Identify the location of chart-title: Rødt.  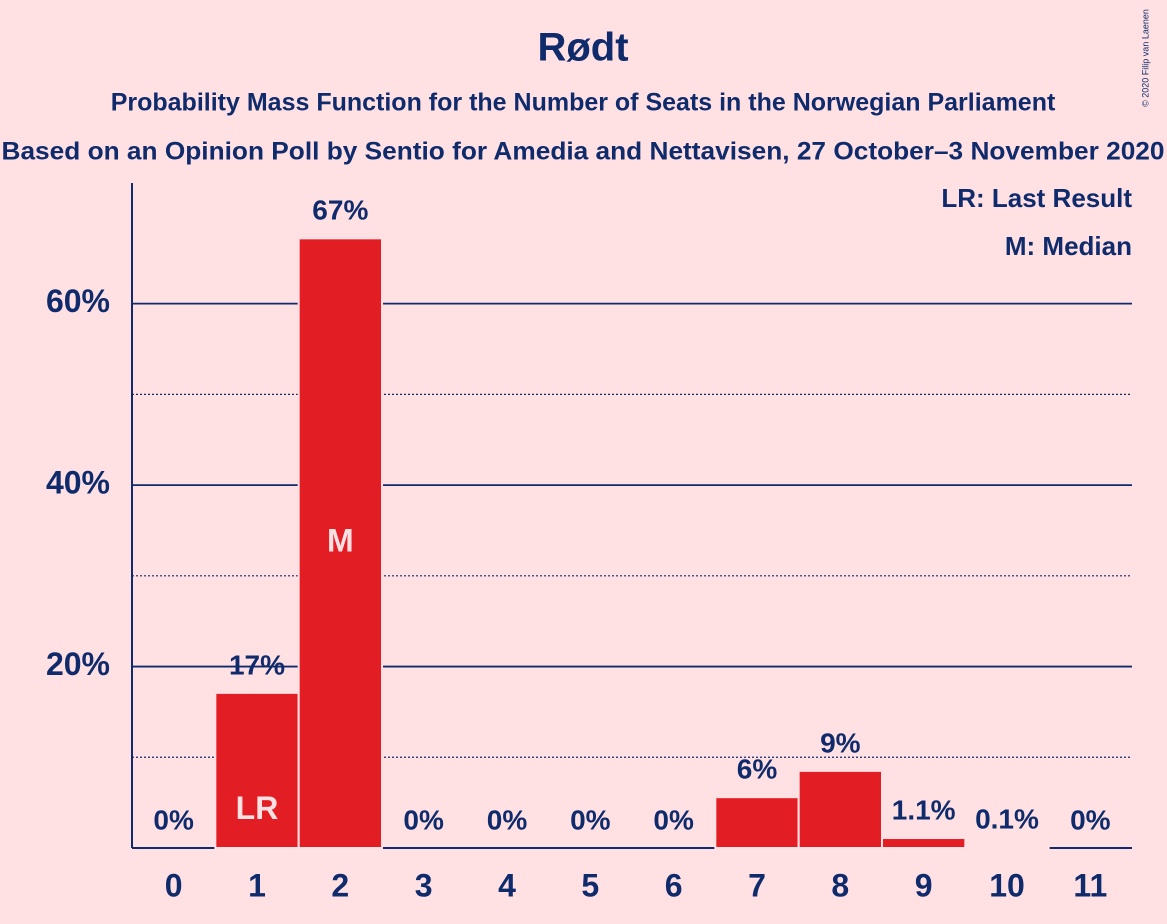
(582, 48).